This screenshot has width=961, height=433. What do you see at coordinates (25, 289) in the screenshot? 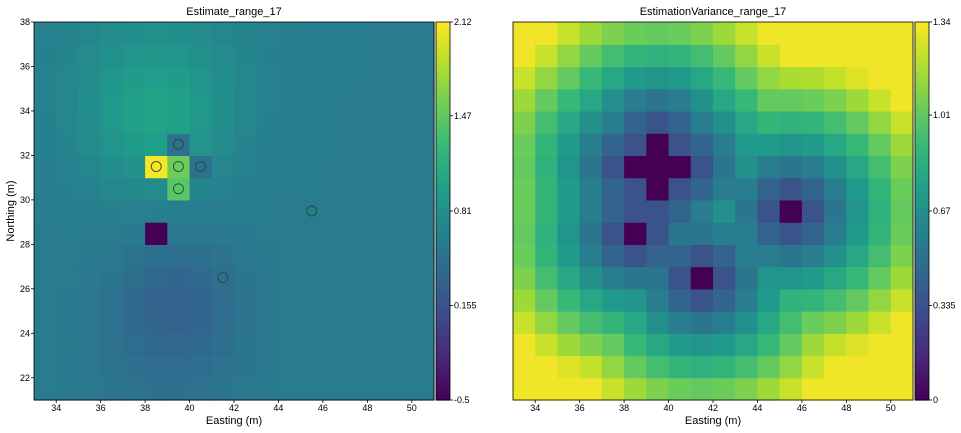
I see `y-tick-label: 26` at bounding box center [25, 289].